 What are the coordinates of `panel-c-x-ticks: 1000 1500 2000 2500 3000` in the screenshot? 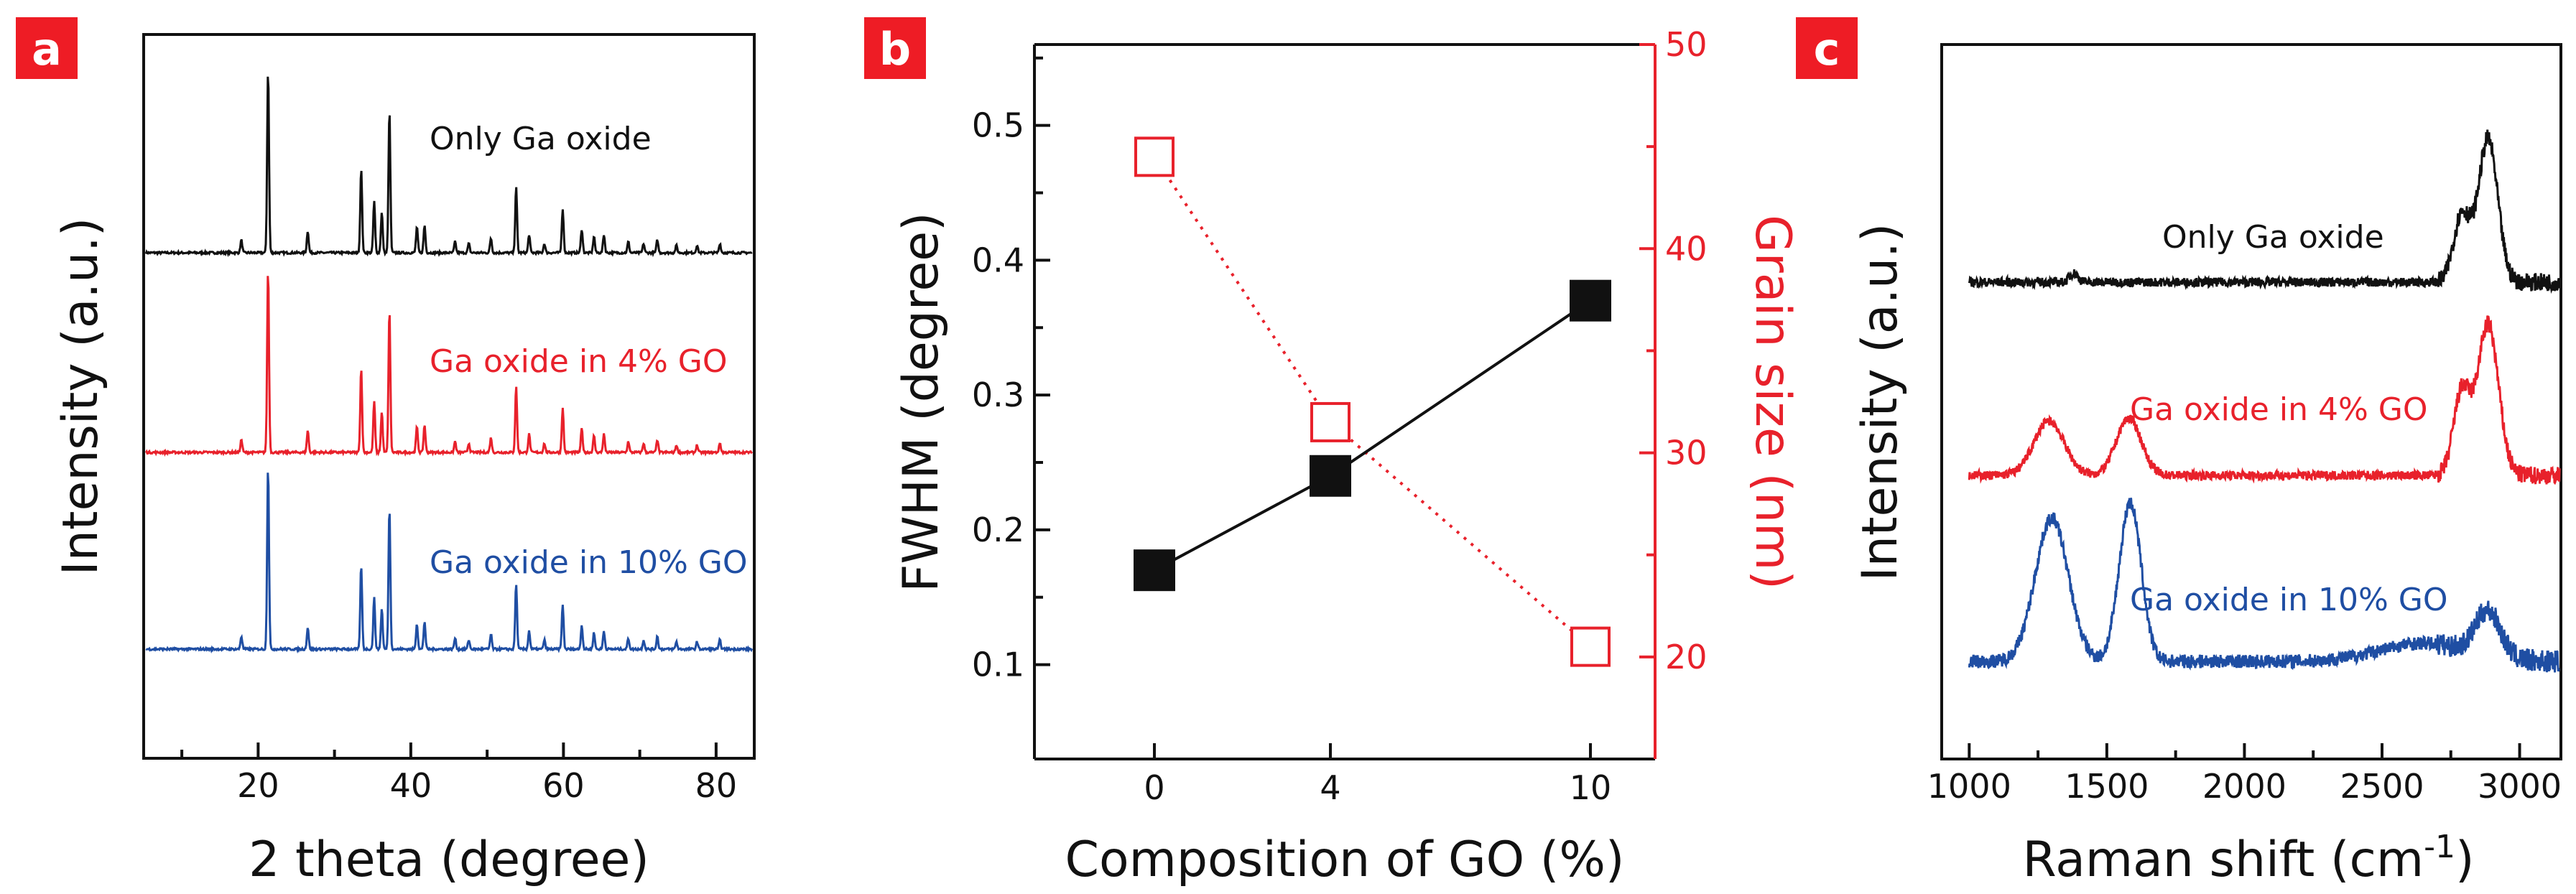 It's located at (2244, 774).